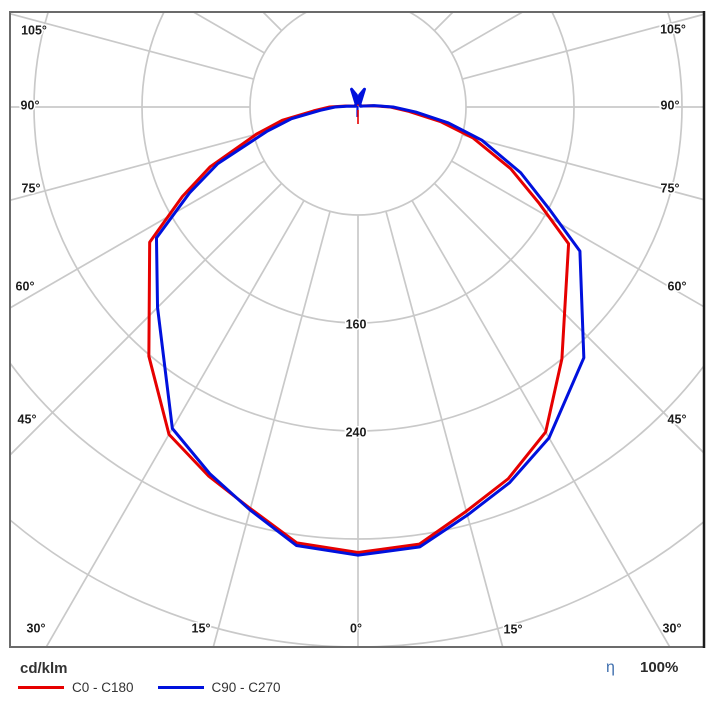 This screenshot has width=720, height=710. Describe the element at coordinates (41, 687) in the screenshot. I see `legend-line-red` at that location.